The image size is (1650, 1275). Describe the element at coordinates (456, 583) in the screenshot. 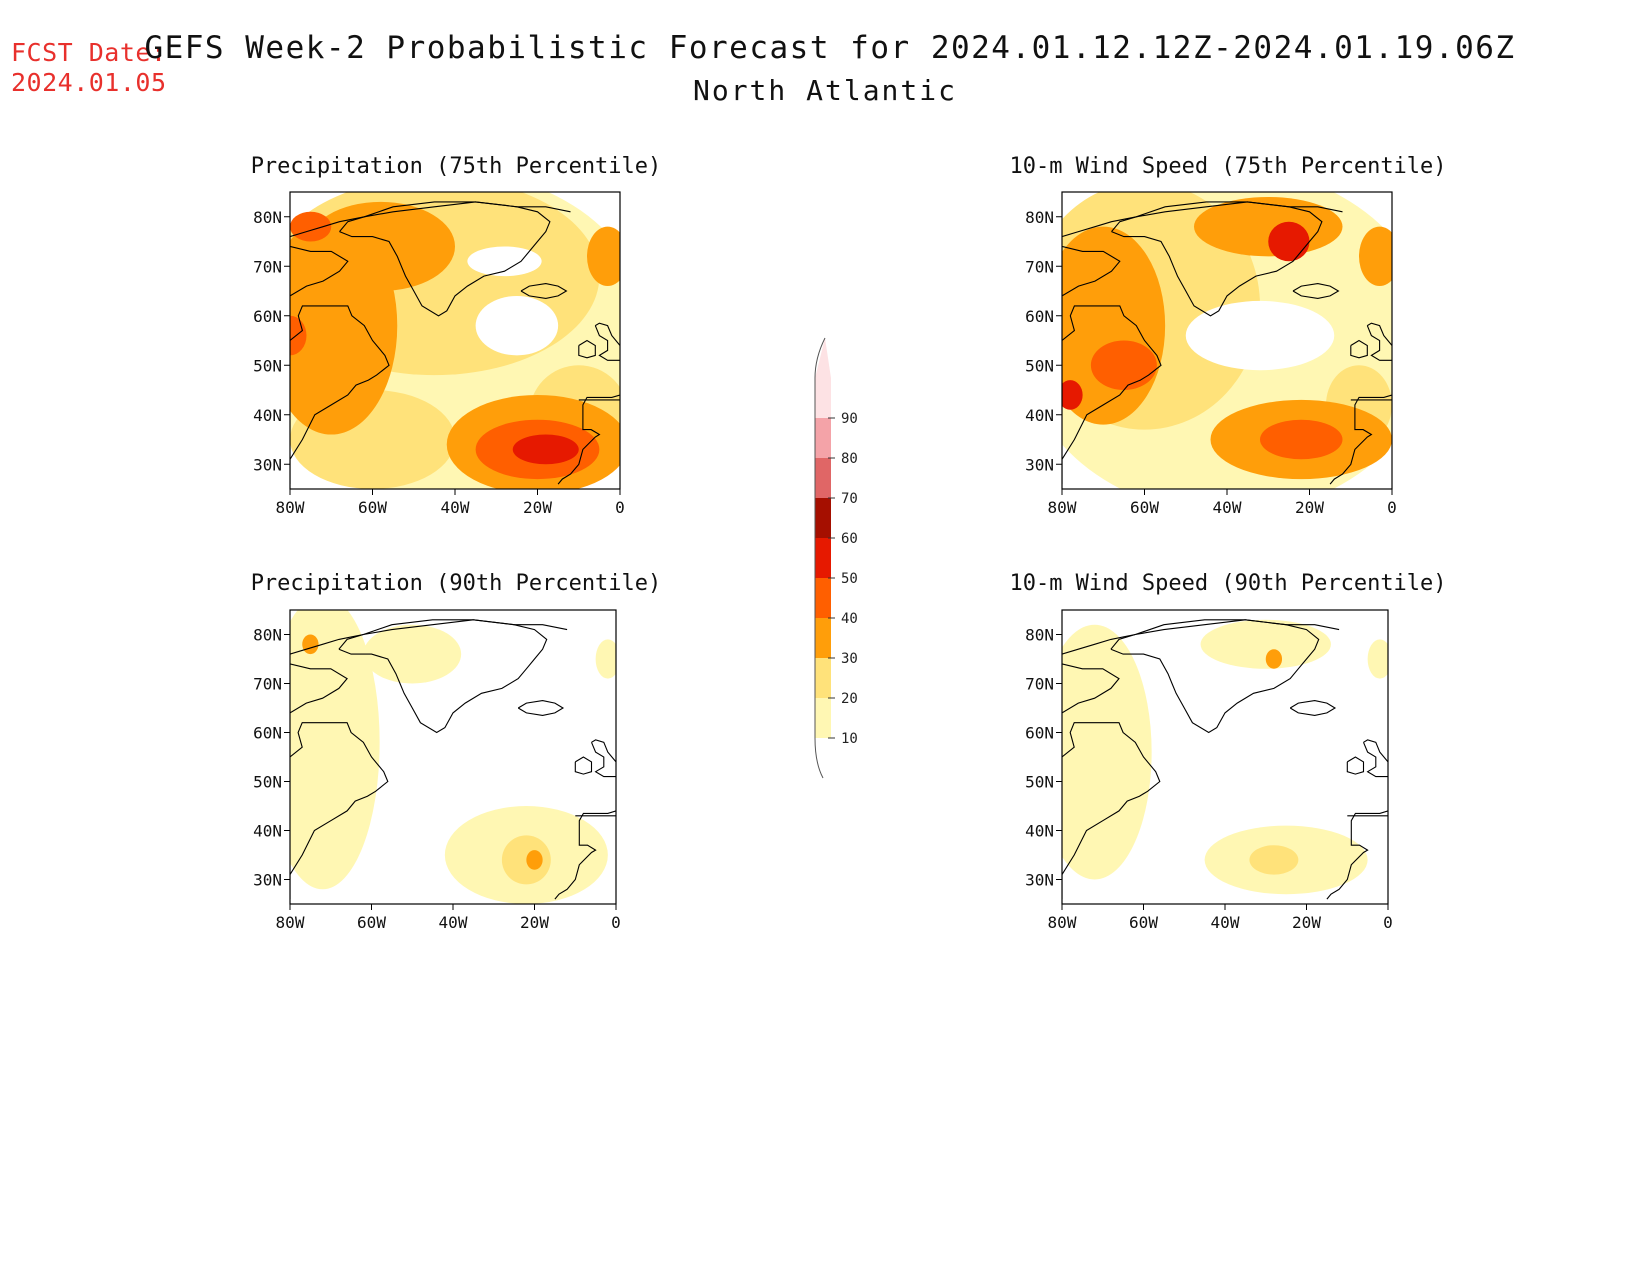

I see `panel-title: Precipitation (90th Percentile)` at that location.